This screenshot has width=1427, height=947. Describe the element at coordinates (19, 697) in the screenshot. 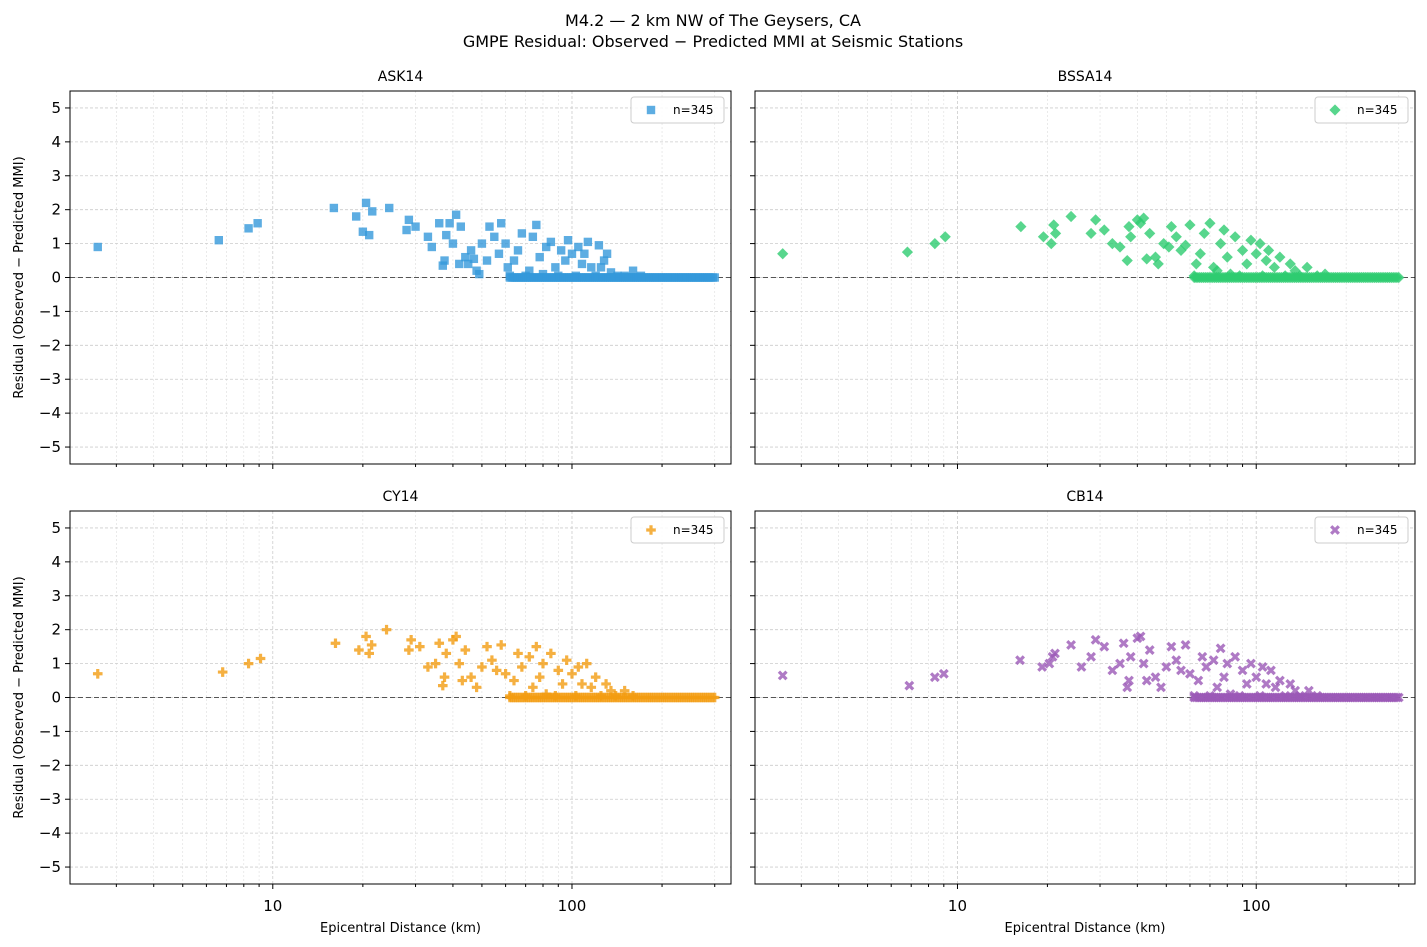

I see `y-axis-label: Residual (Observed − Predicted MMI)` at that location.